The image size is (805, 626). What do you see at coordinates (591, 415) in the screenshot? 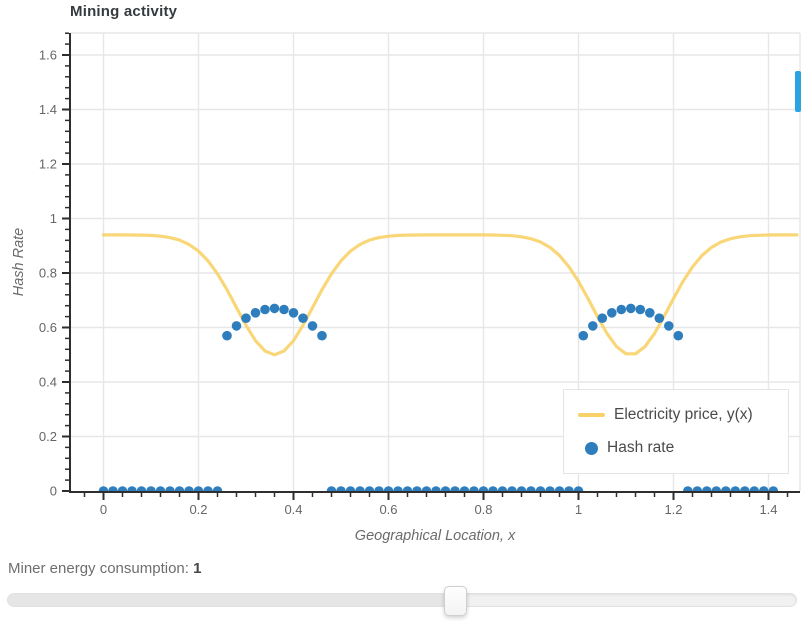
I see `line-swatch-icon` at bounding box center [591, 415].